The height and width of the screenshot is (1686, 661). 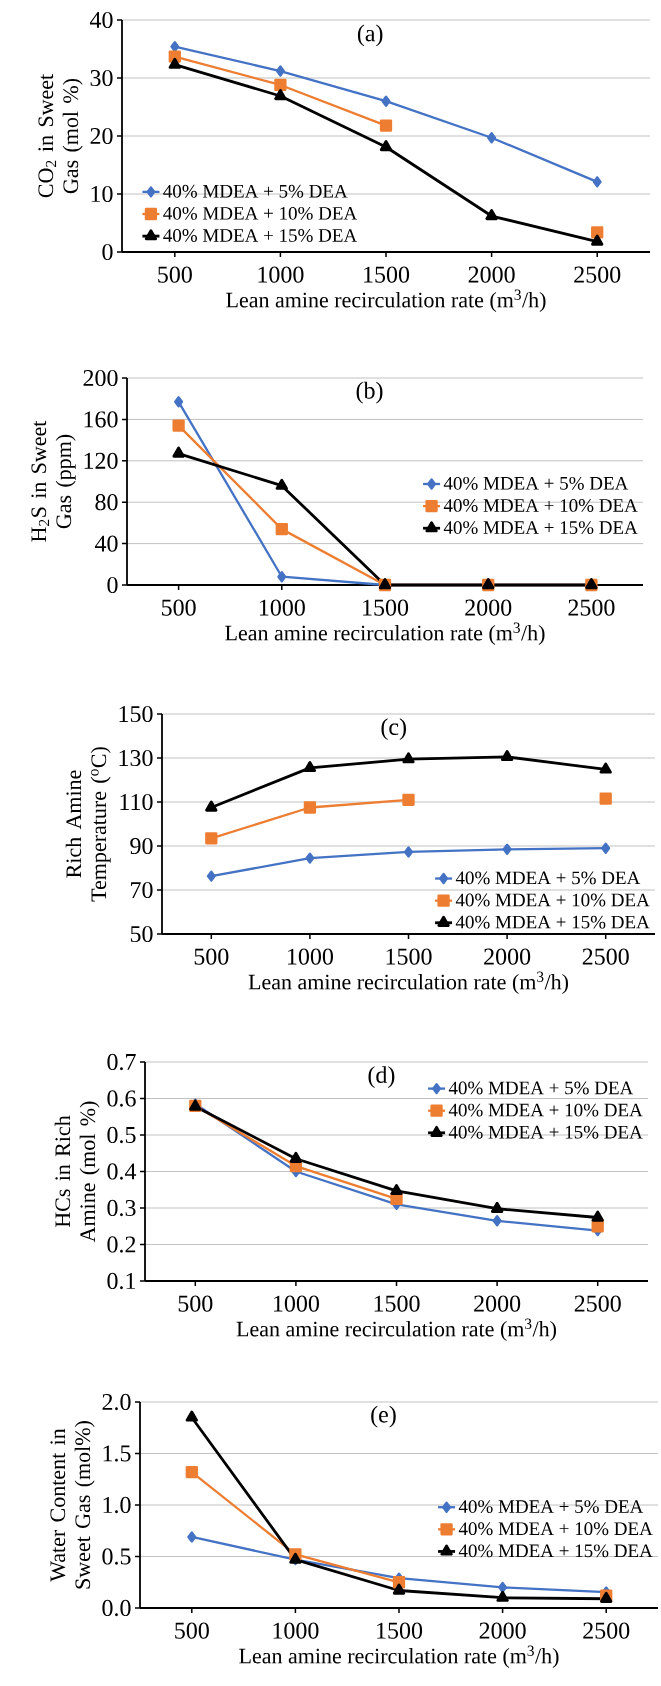 What do you see at coordinates (141, 934) in the screenshot?
I see `y-tick-label: 50` at bounding box center [141, 934].